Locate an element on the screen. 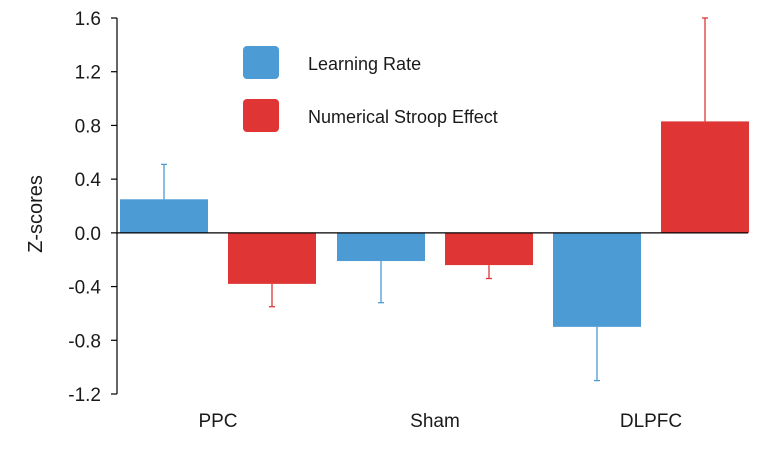  y-tick-label: -0.8 is located at coordinates (84, 341).